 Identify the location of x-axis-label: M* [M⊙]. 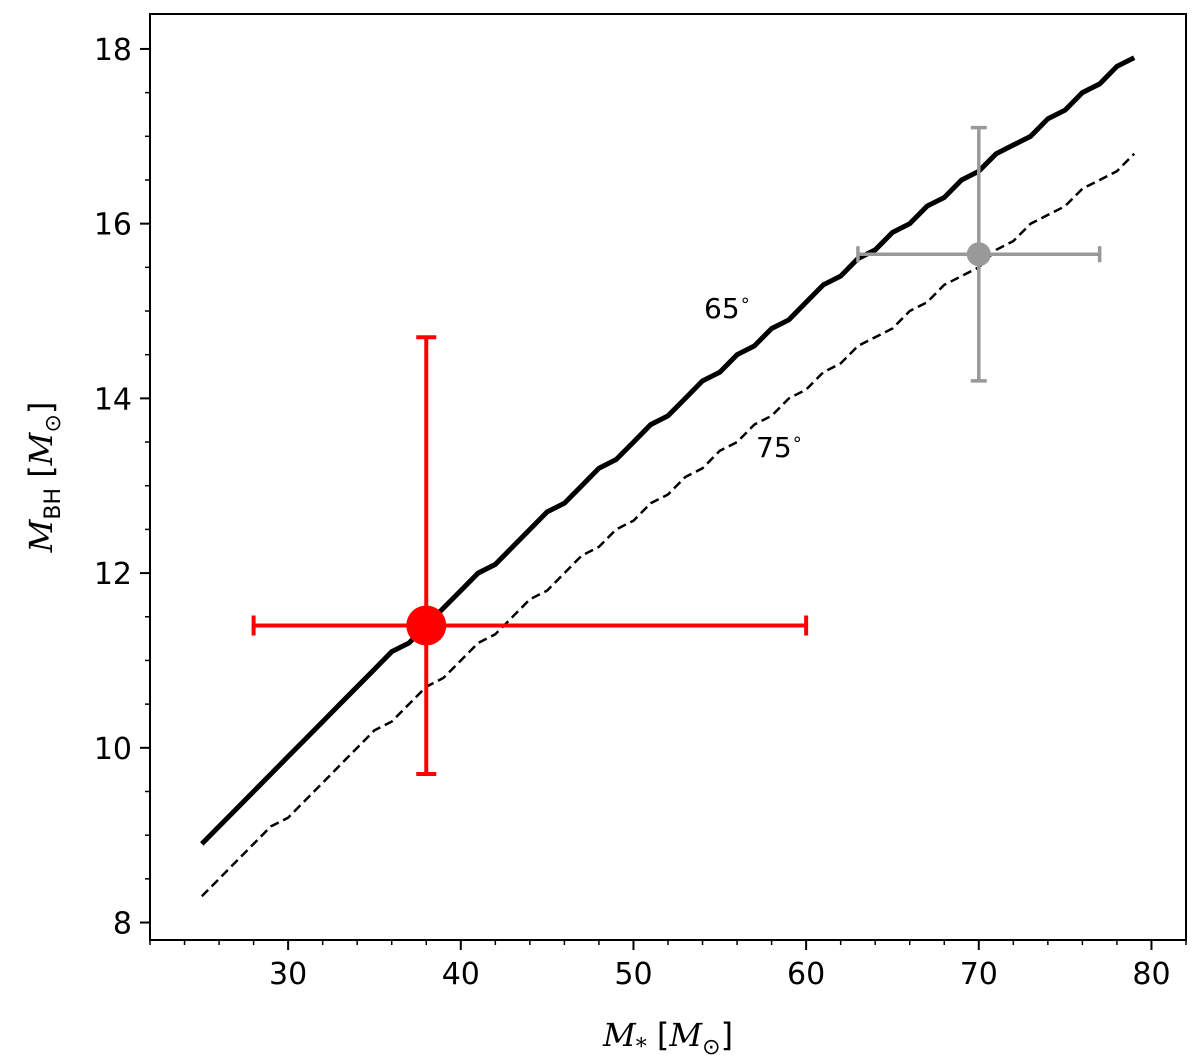
(667, 1038).